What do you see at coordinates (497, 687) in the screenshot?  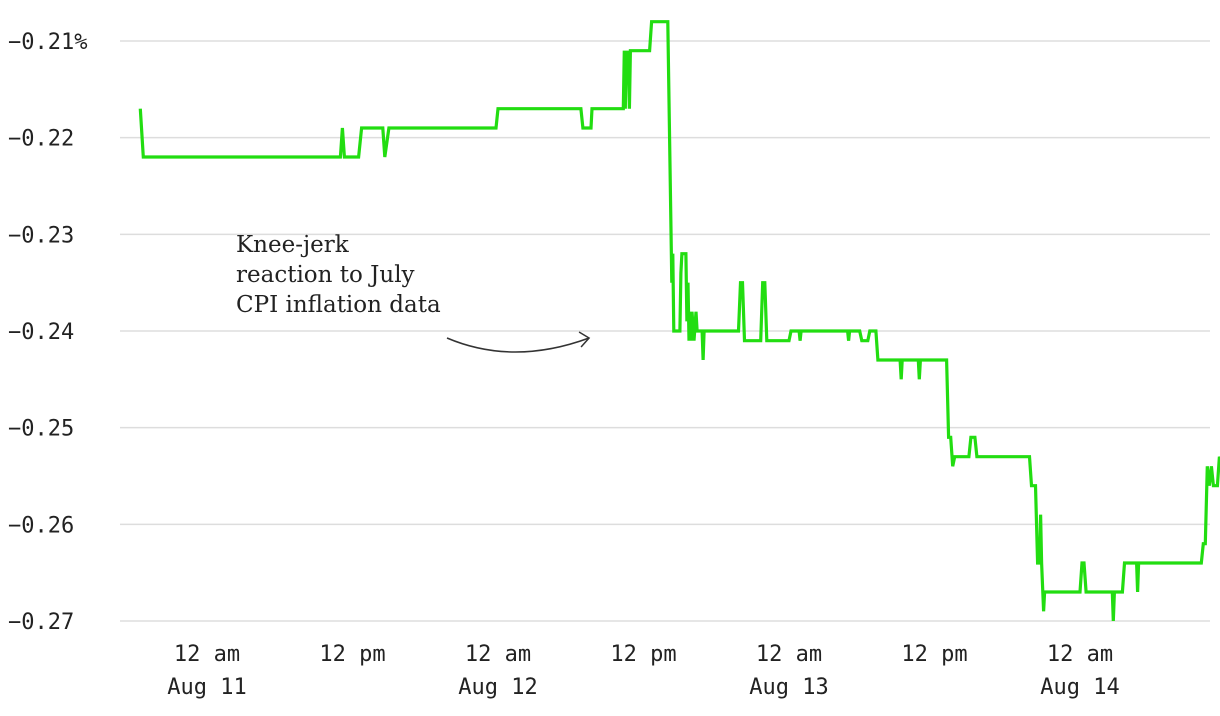 I see `x-tick-label-date: Aug 12` at bounding box center [497, 687].